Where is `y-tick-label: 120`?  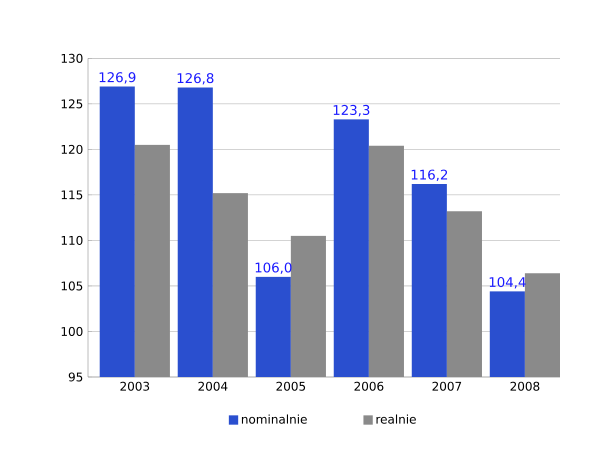 y-tick-label: 120 is located at coordinates (72, 149).